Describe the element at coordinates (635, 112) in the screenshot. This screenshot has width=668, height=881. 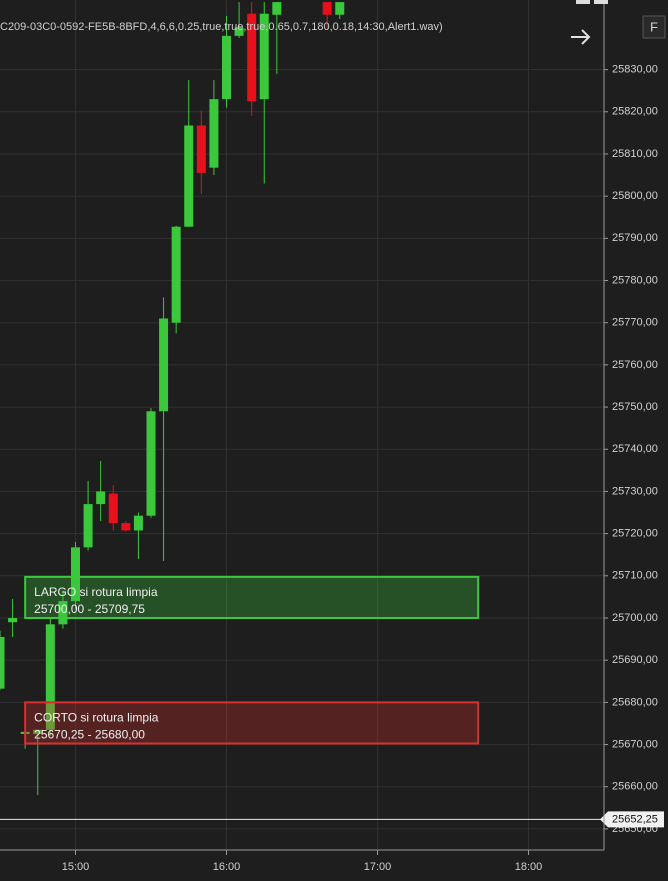
I see `y-tick-label: 25820,00` at that location.